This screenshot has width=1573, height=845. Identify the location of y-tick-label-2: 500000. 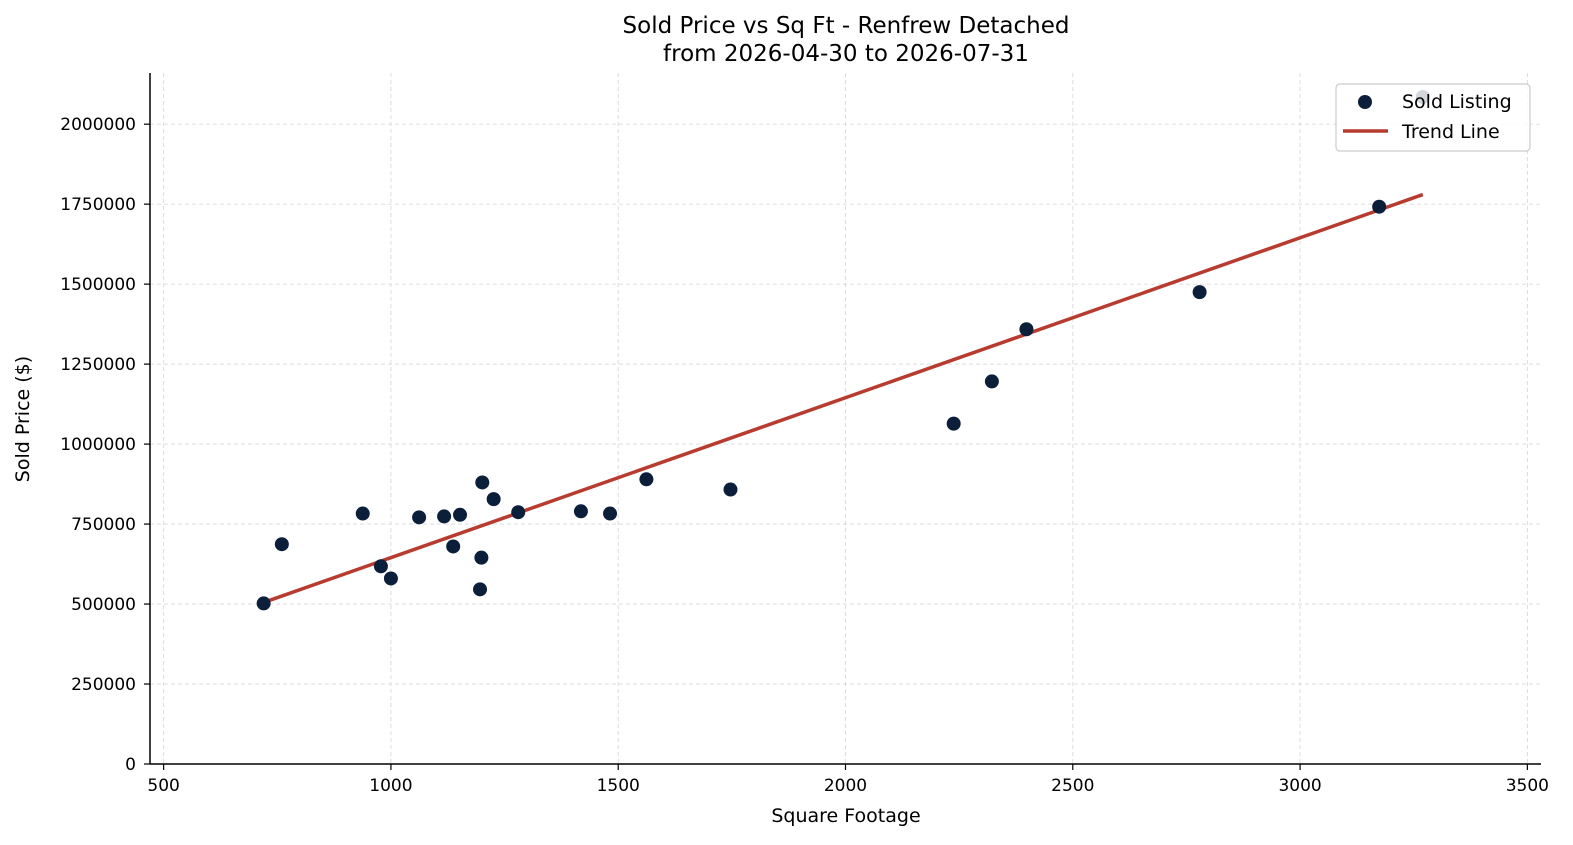
(103, 605).